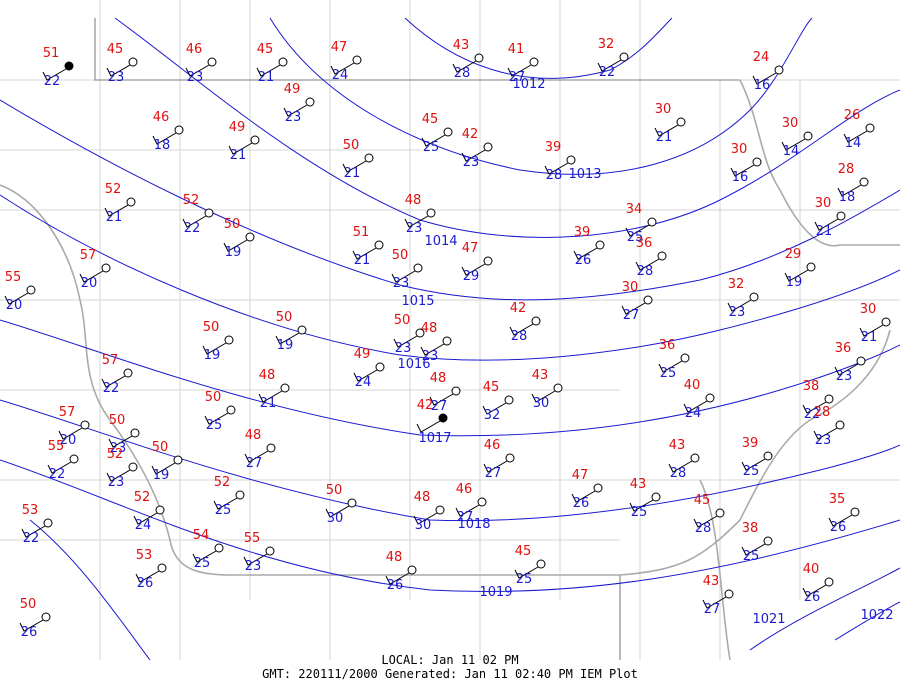 The image size is (900, 700). Describe the element at coordinates (495, 592) in the screenshot. I see `isobar-label: 1019` at that location.